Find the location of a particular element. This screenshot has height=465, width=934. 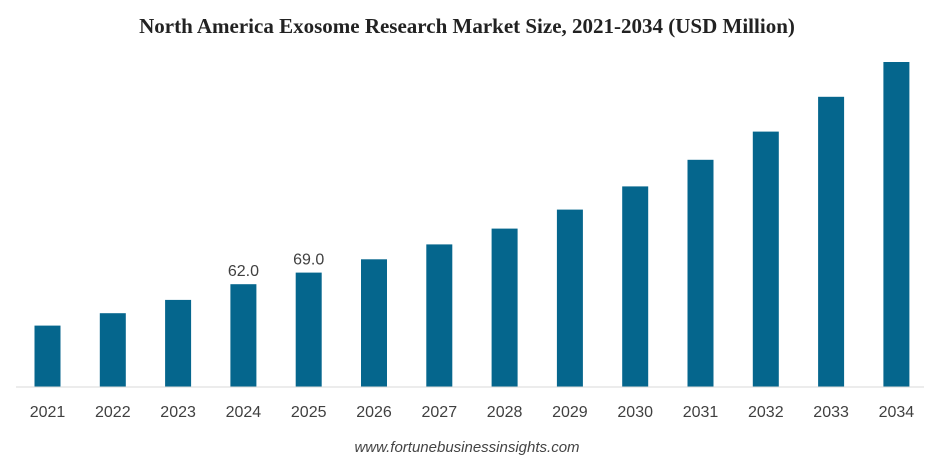

bar-2033 is located at coordinates (831, 242).